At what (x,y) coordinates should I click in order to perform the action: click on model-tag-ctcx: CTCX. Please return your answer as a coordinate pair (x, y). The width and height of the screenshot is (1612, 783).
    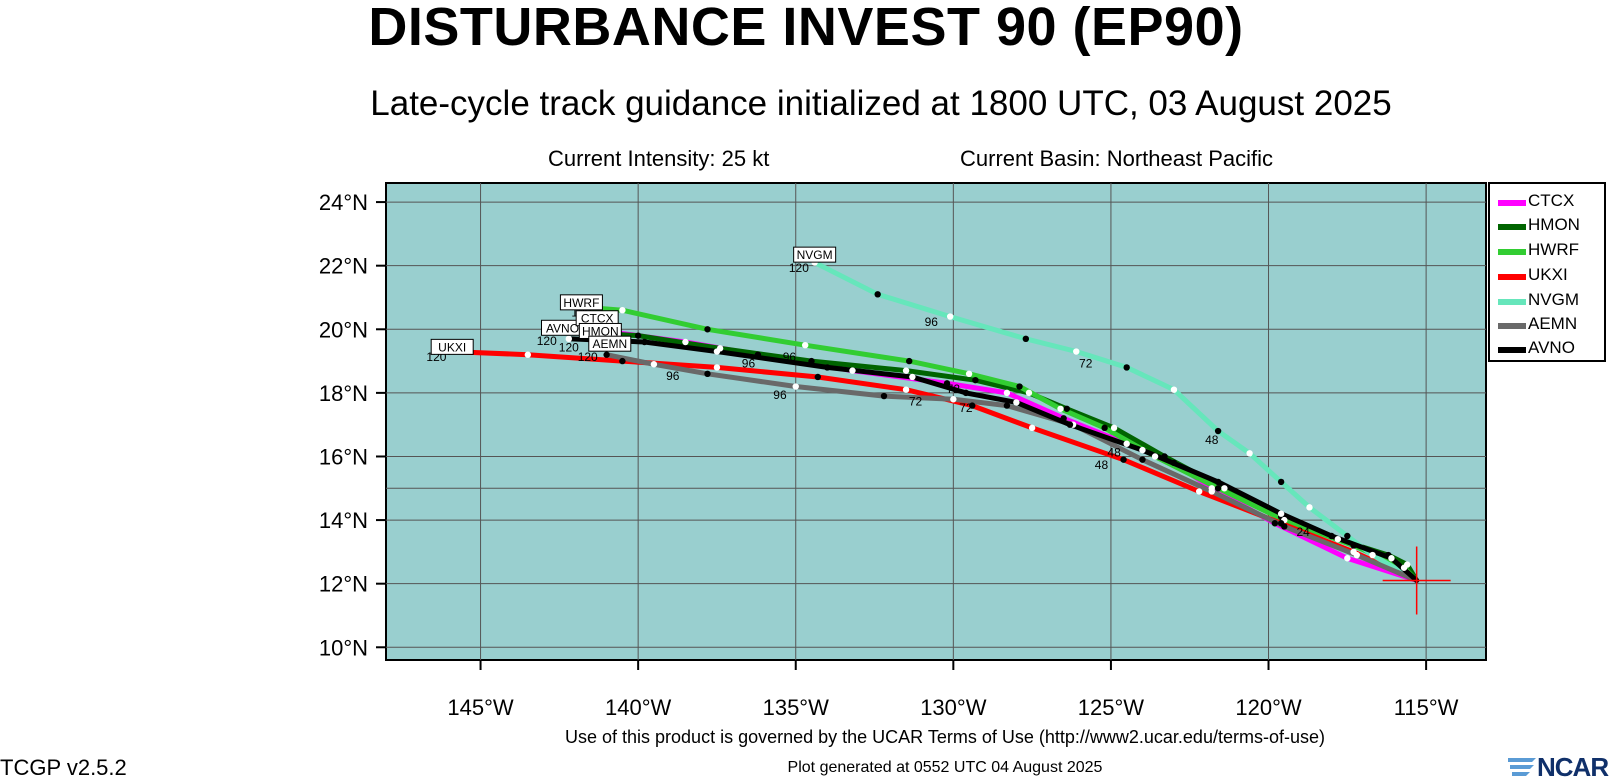
    Looking at the image, I should click on (597, 318).